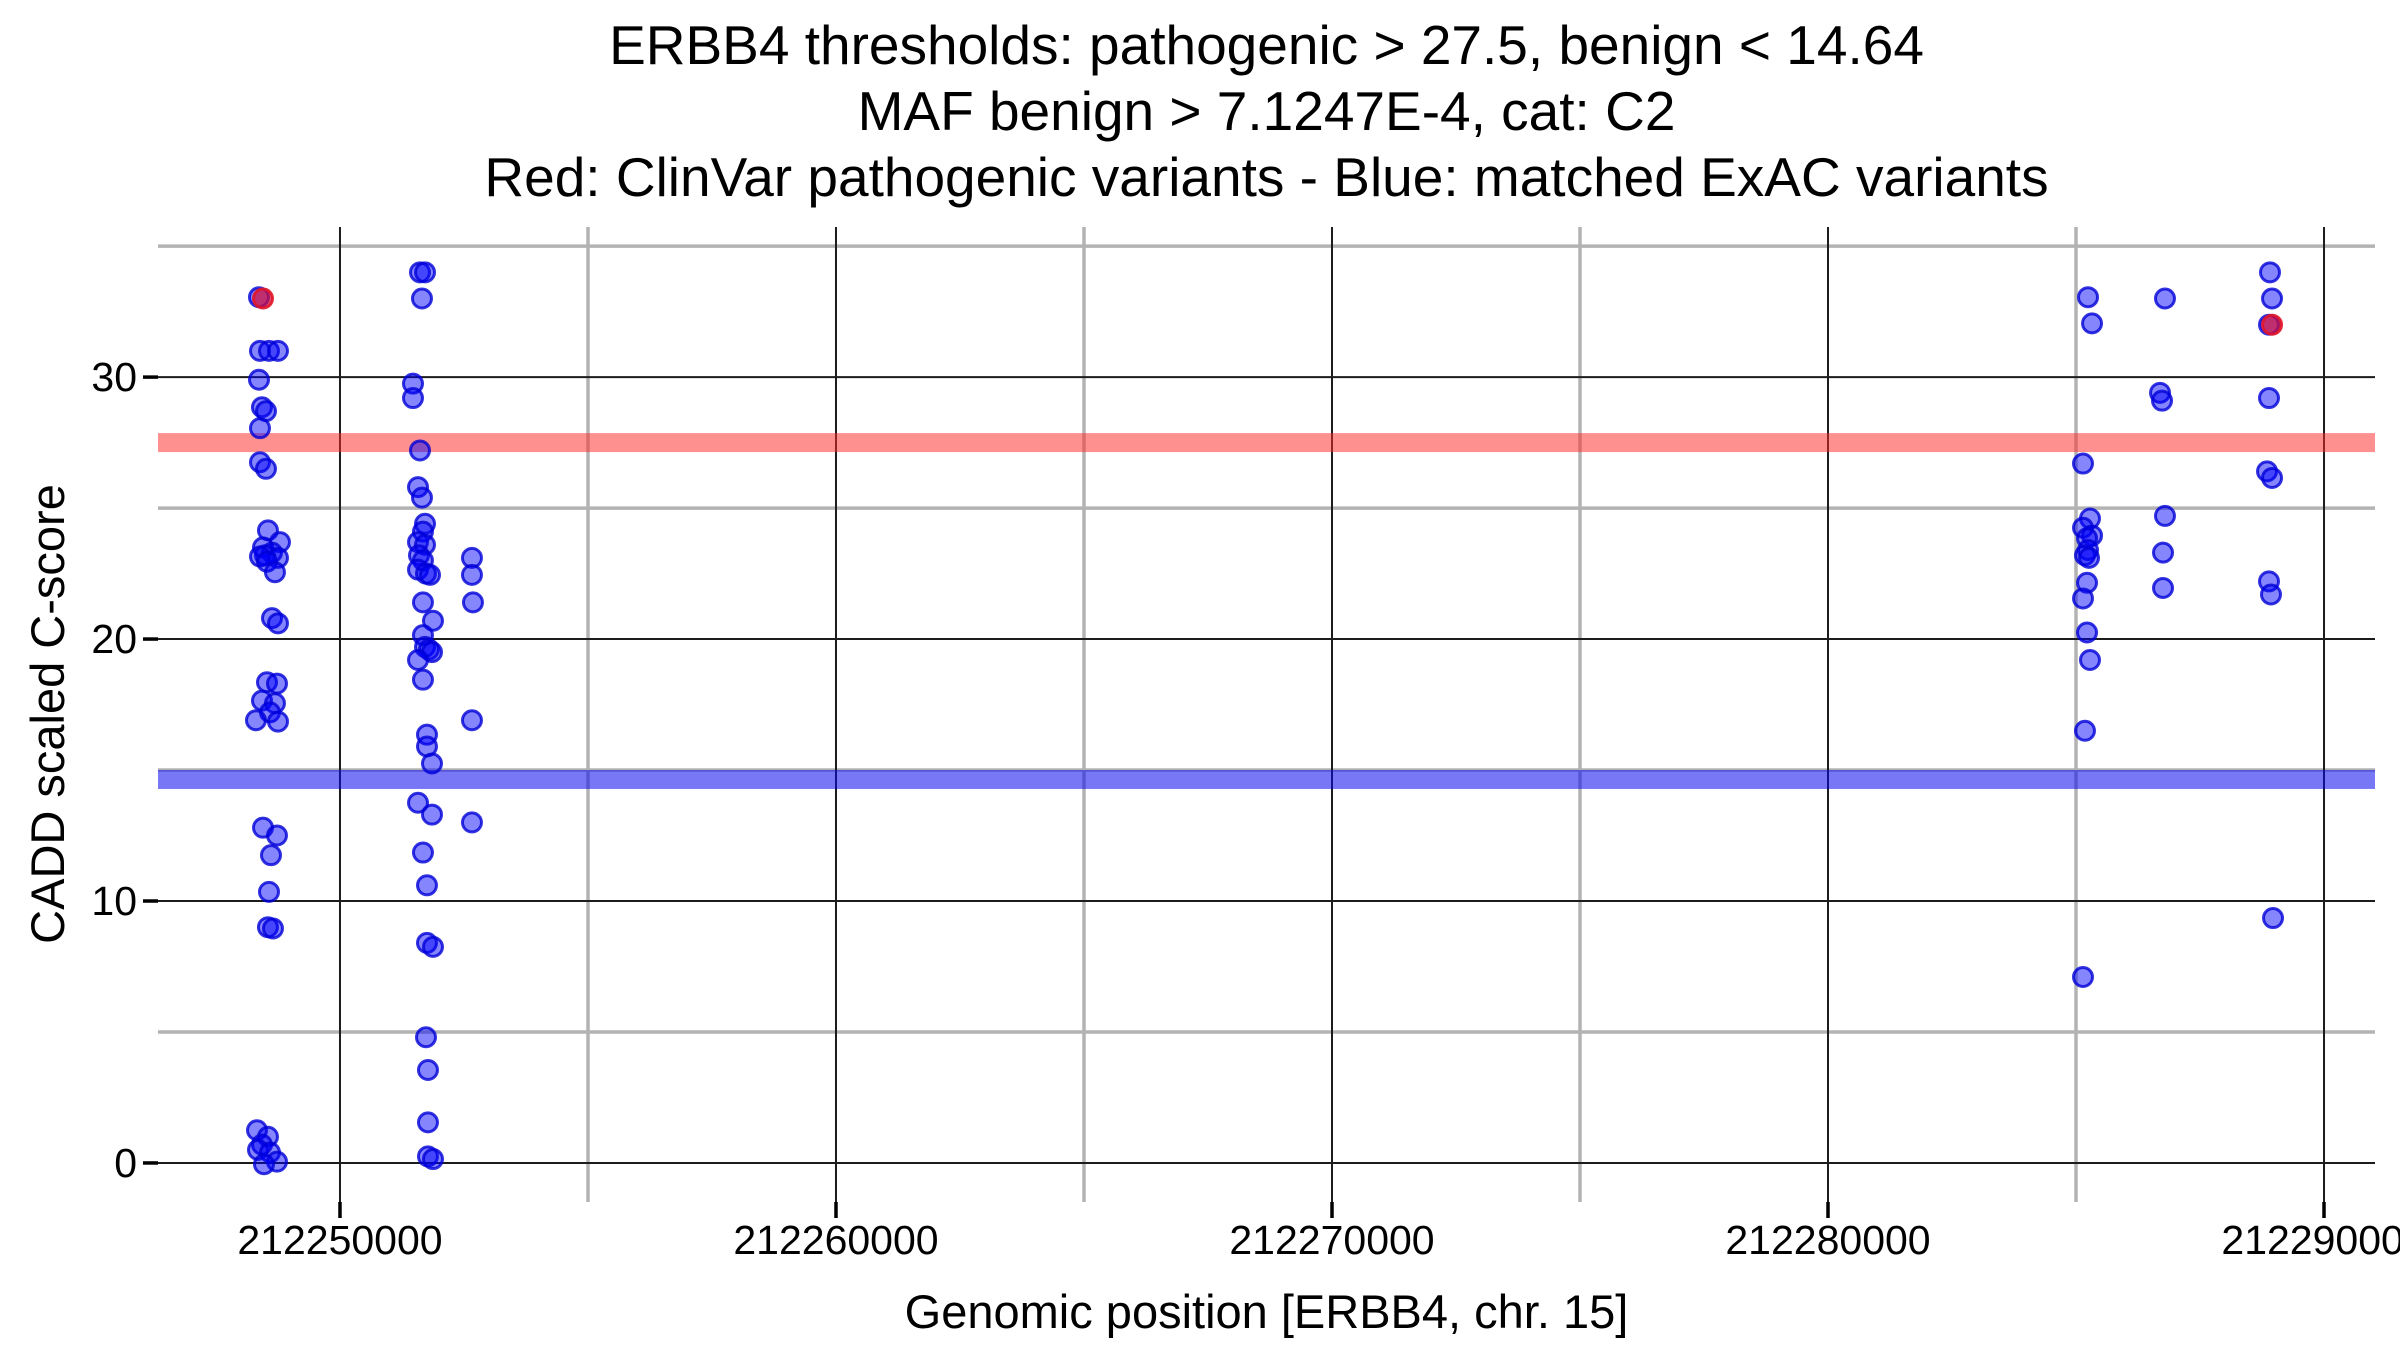 Image resolution: width=2400 pixels, height=1350 pixels. Describe the element at coordinates (114, 639) in the screenshot. I see `y-tick-label: 20` at that location.